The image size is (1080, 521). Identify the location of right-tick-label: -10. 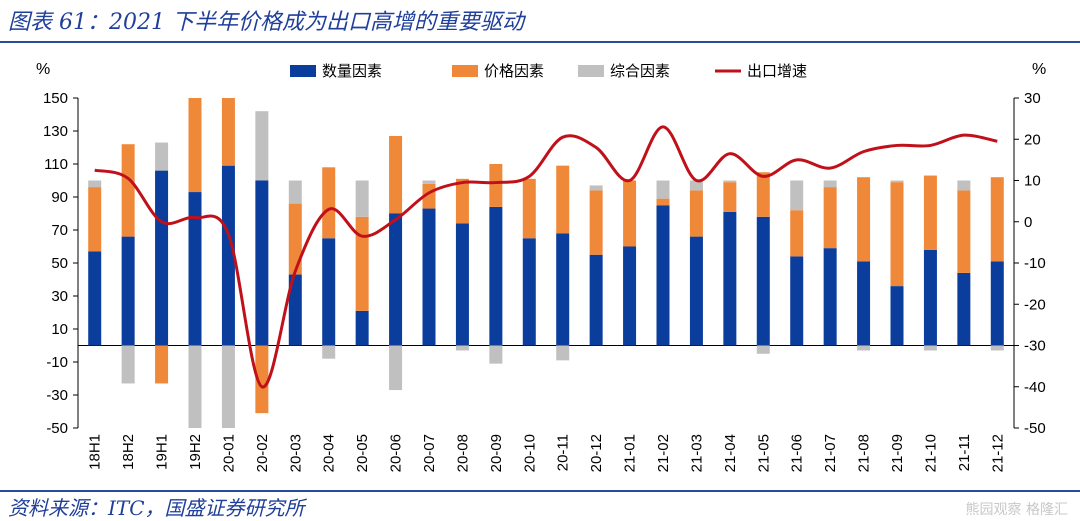
(1035, 263).